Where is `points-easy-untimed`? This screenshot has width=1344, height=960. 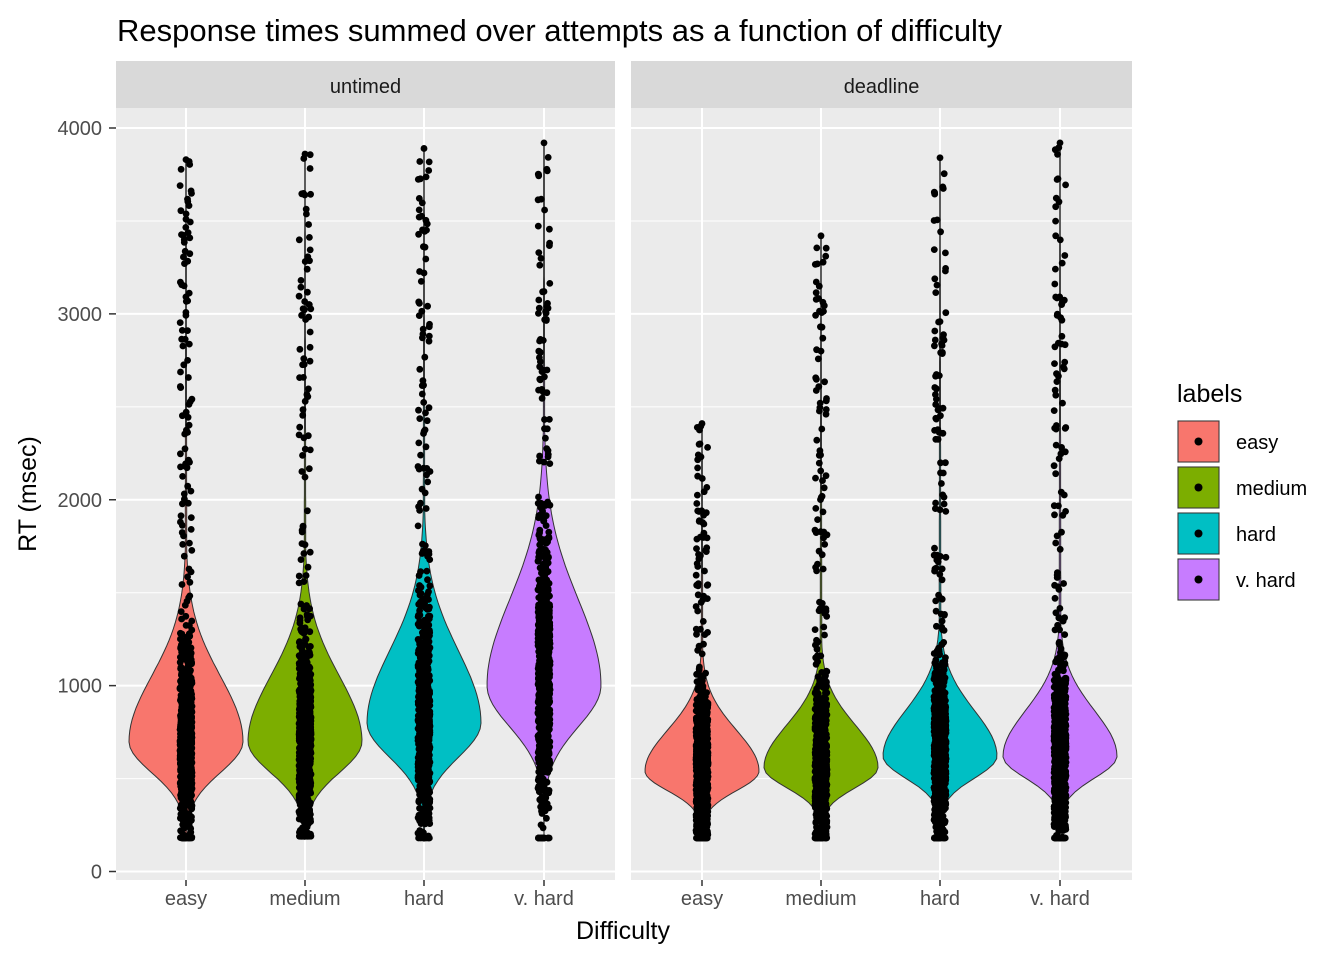
points-easy-untimed is located at coordinates (186, 499).